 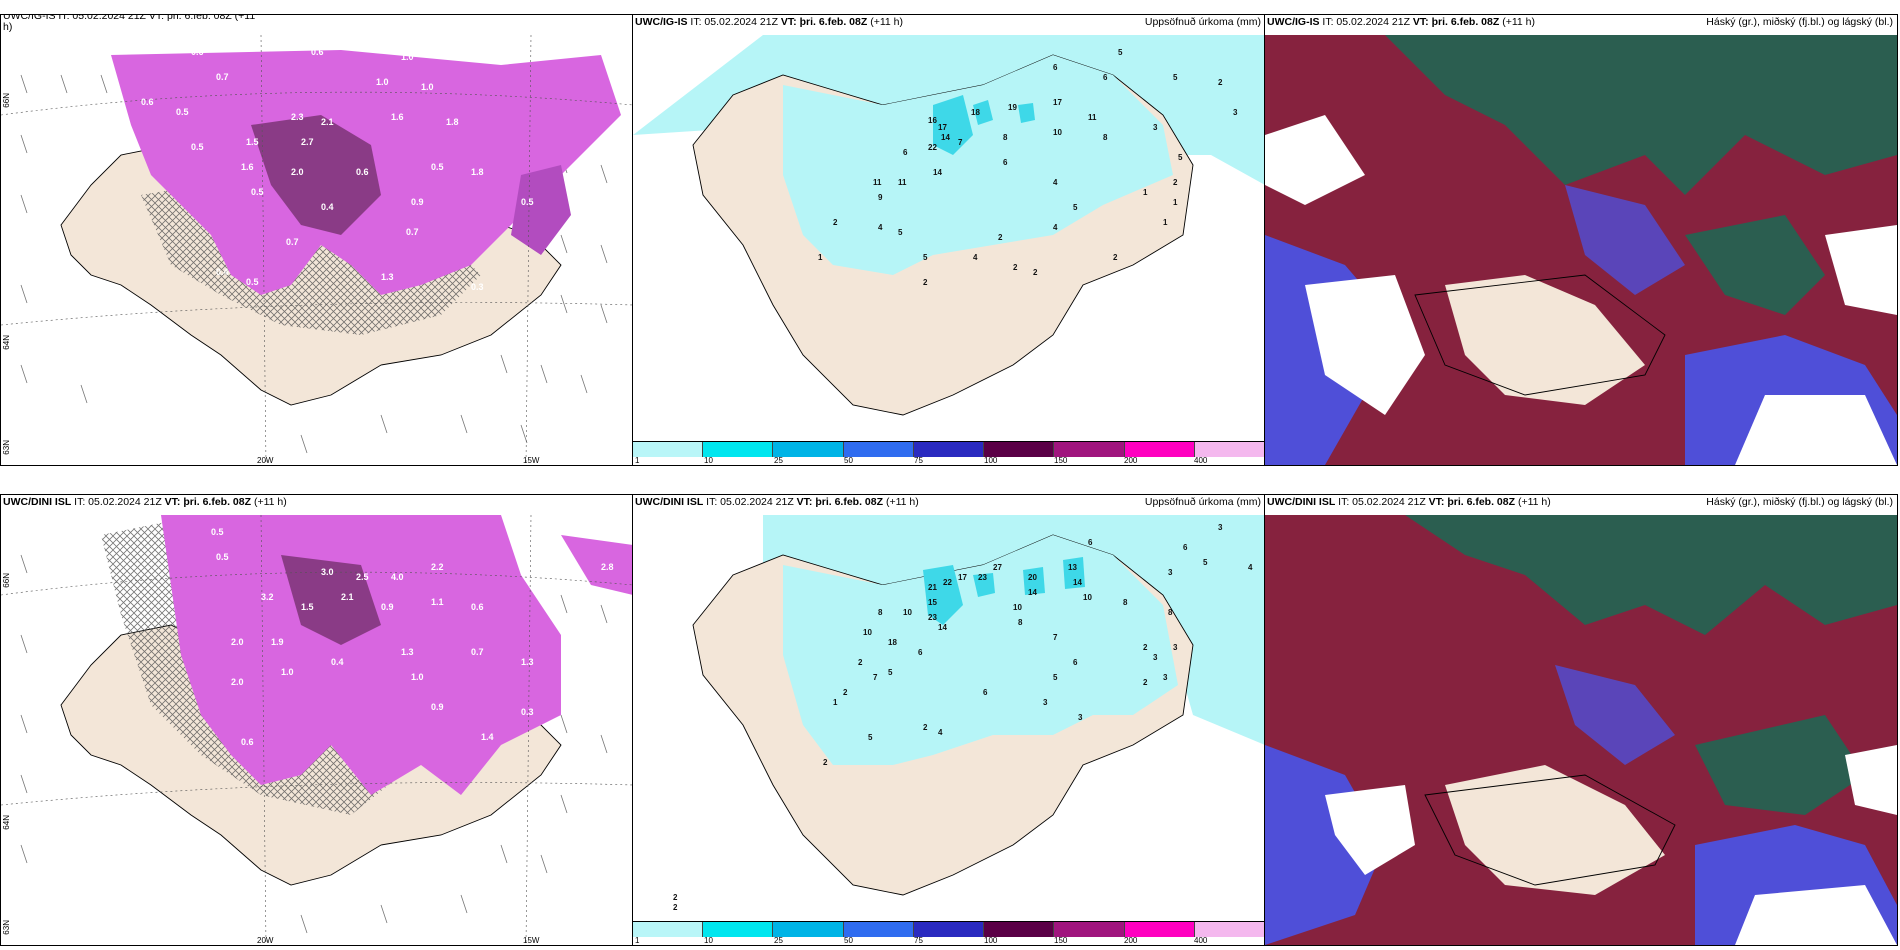 I want to click on lon-label-15w: 15W, so click(x=531, y=940).